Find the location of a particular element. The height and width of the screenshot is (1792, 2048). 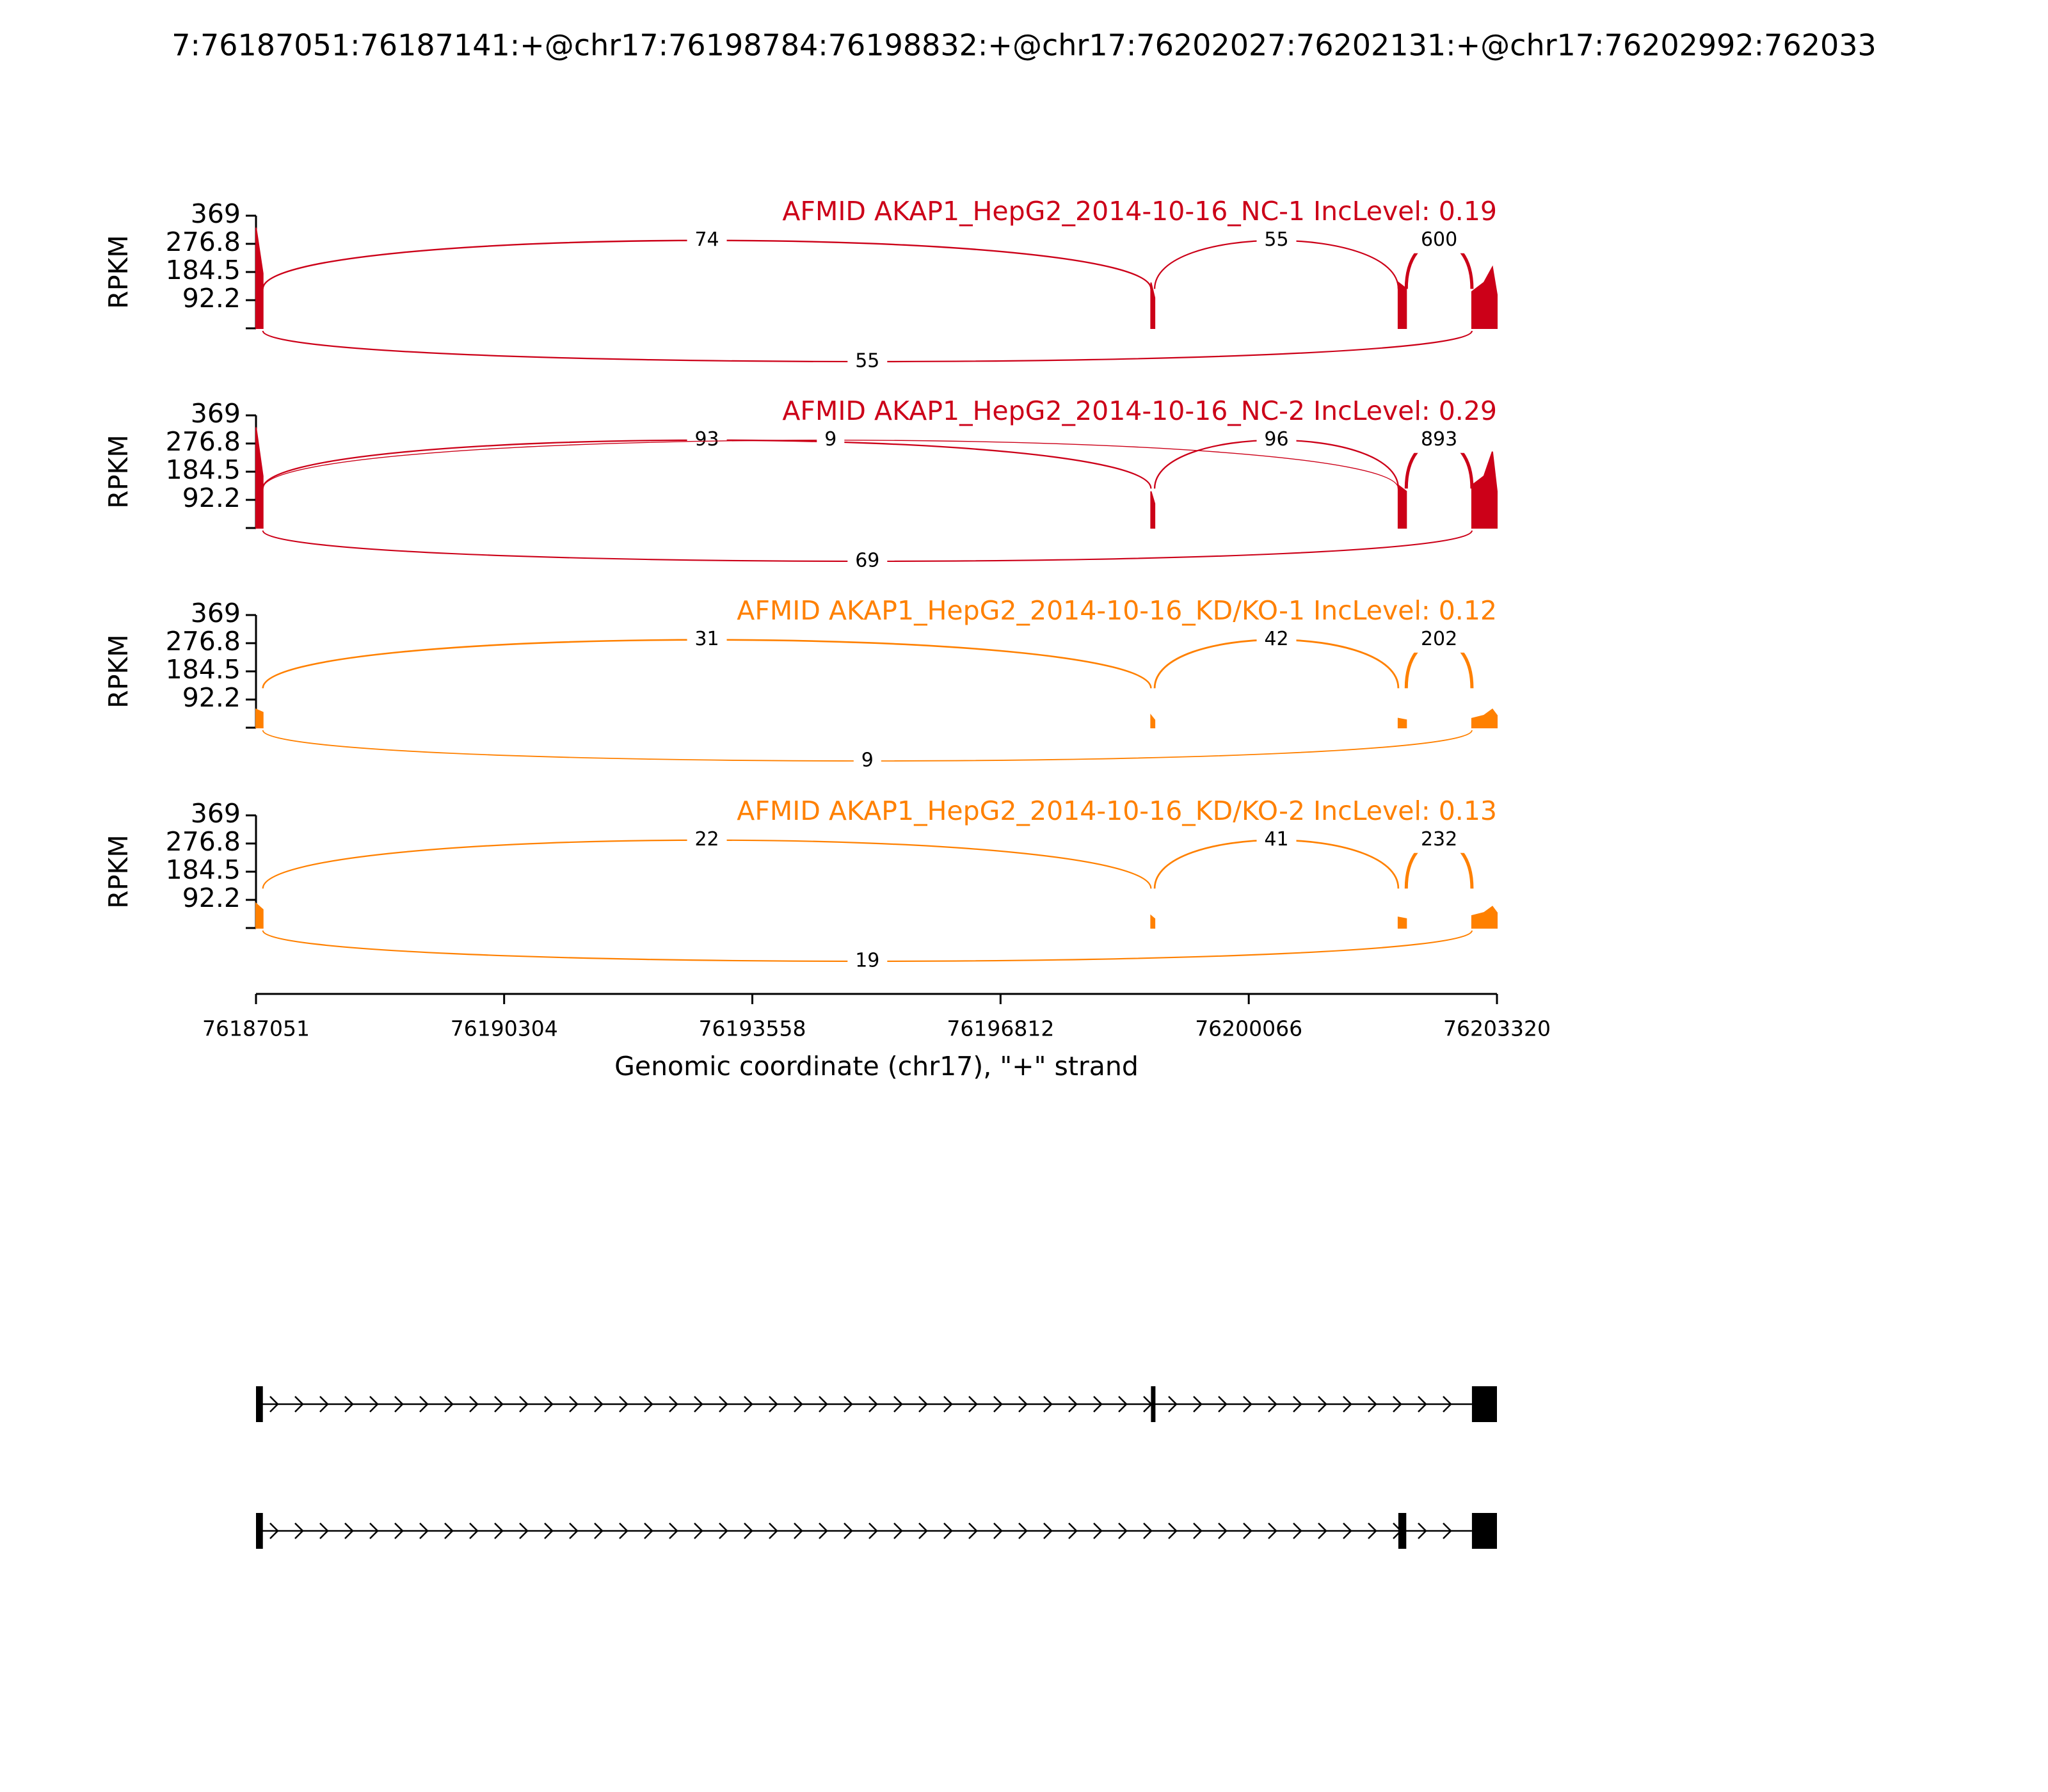

x-tick-label: 76187051 is located at coordinates (256, 1028).